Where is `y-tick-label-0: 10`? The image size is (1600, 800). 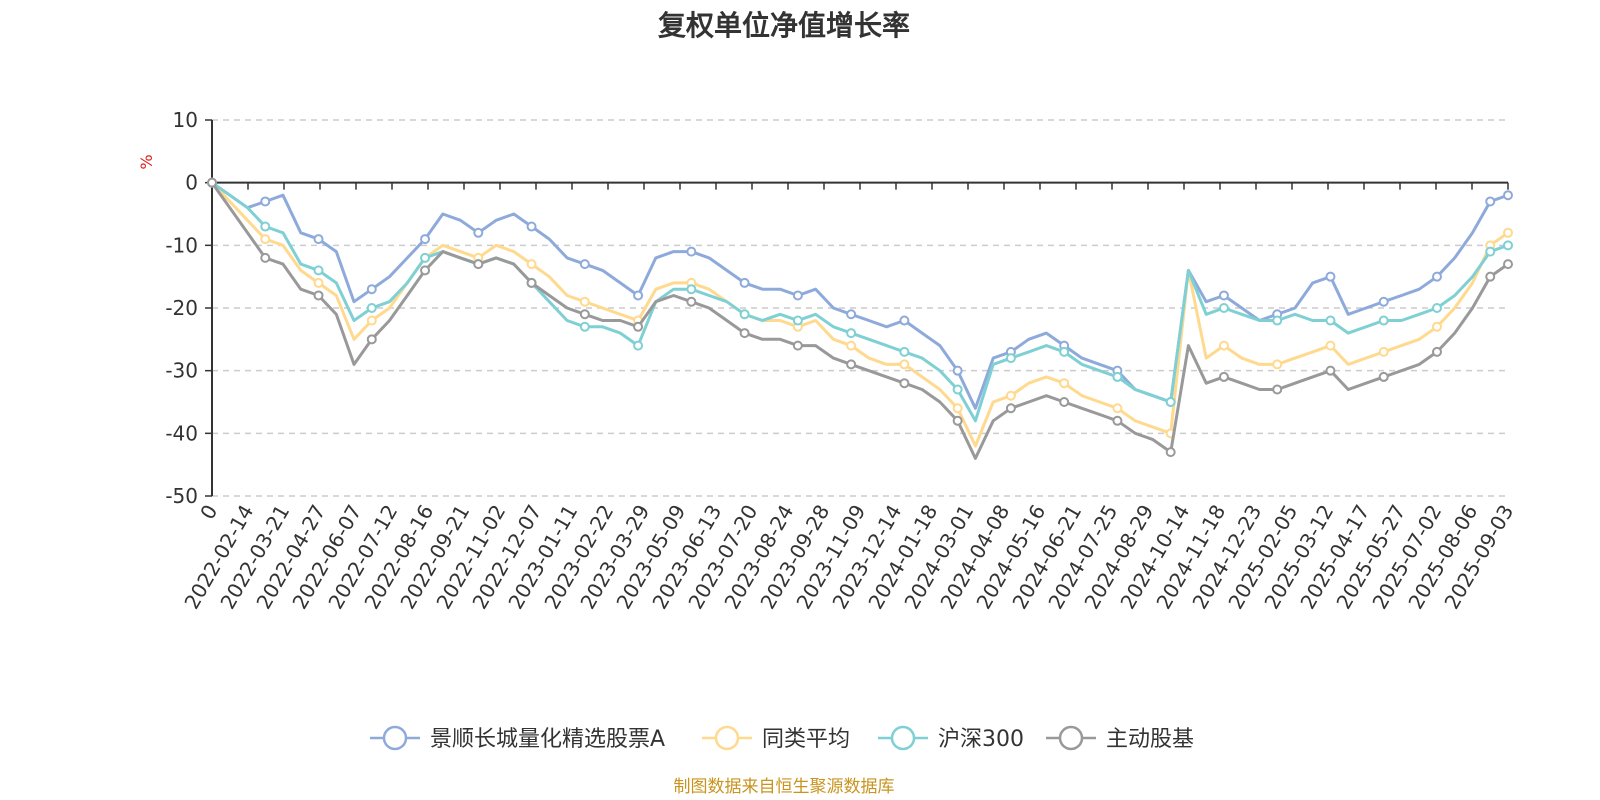
y-tick-label-0: 10 is located at coordinates (185, 120).